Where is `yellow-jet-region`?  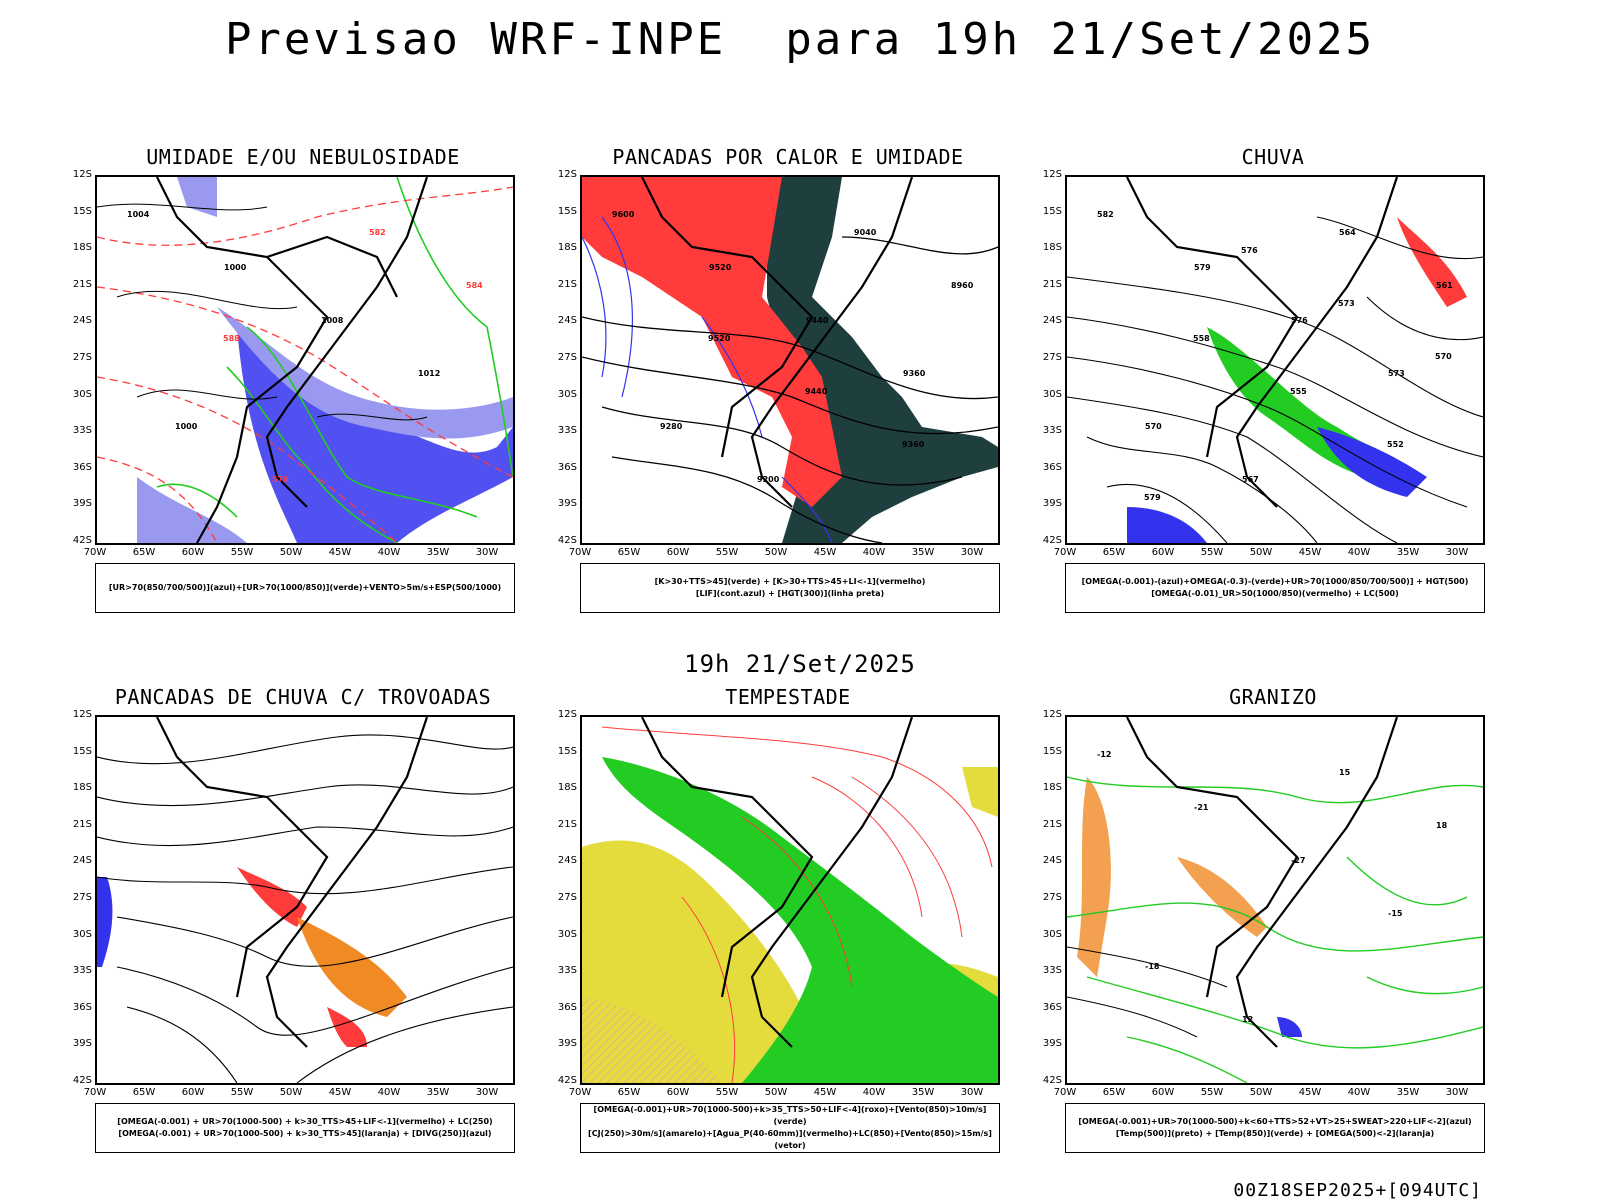 yellow-jet-region is located at coordinates (980, 792).